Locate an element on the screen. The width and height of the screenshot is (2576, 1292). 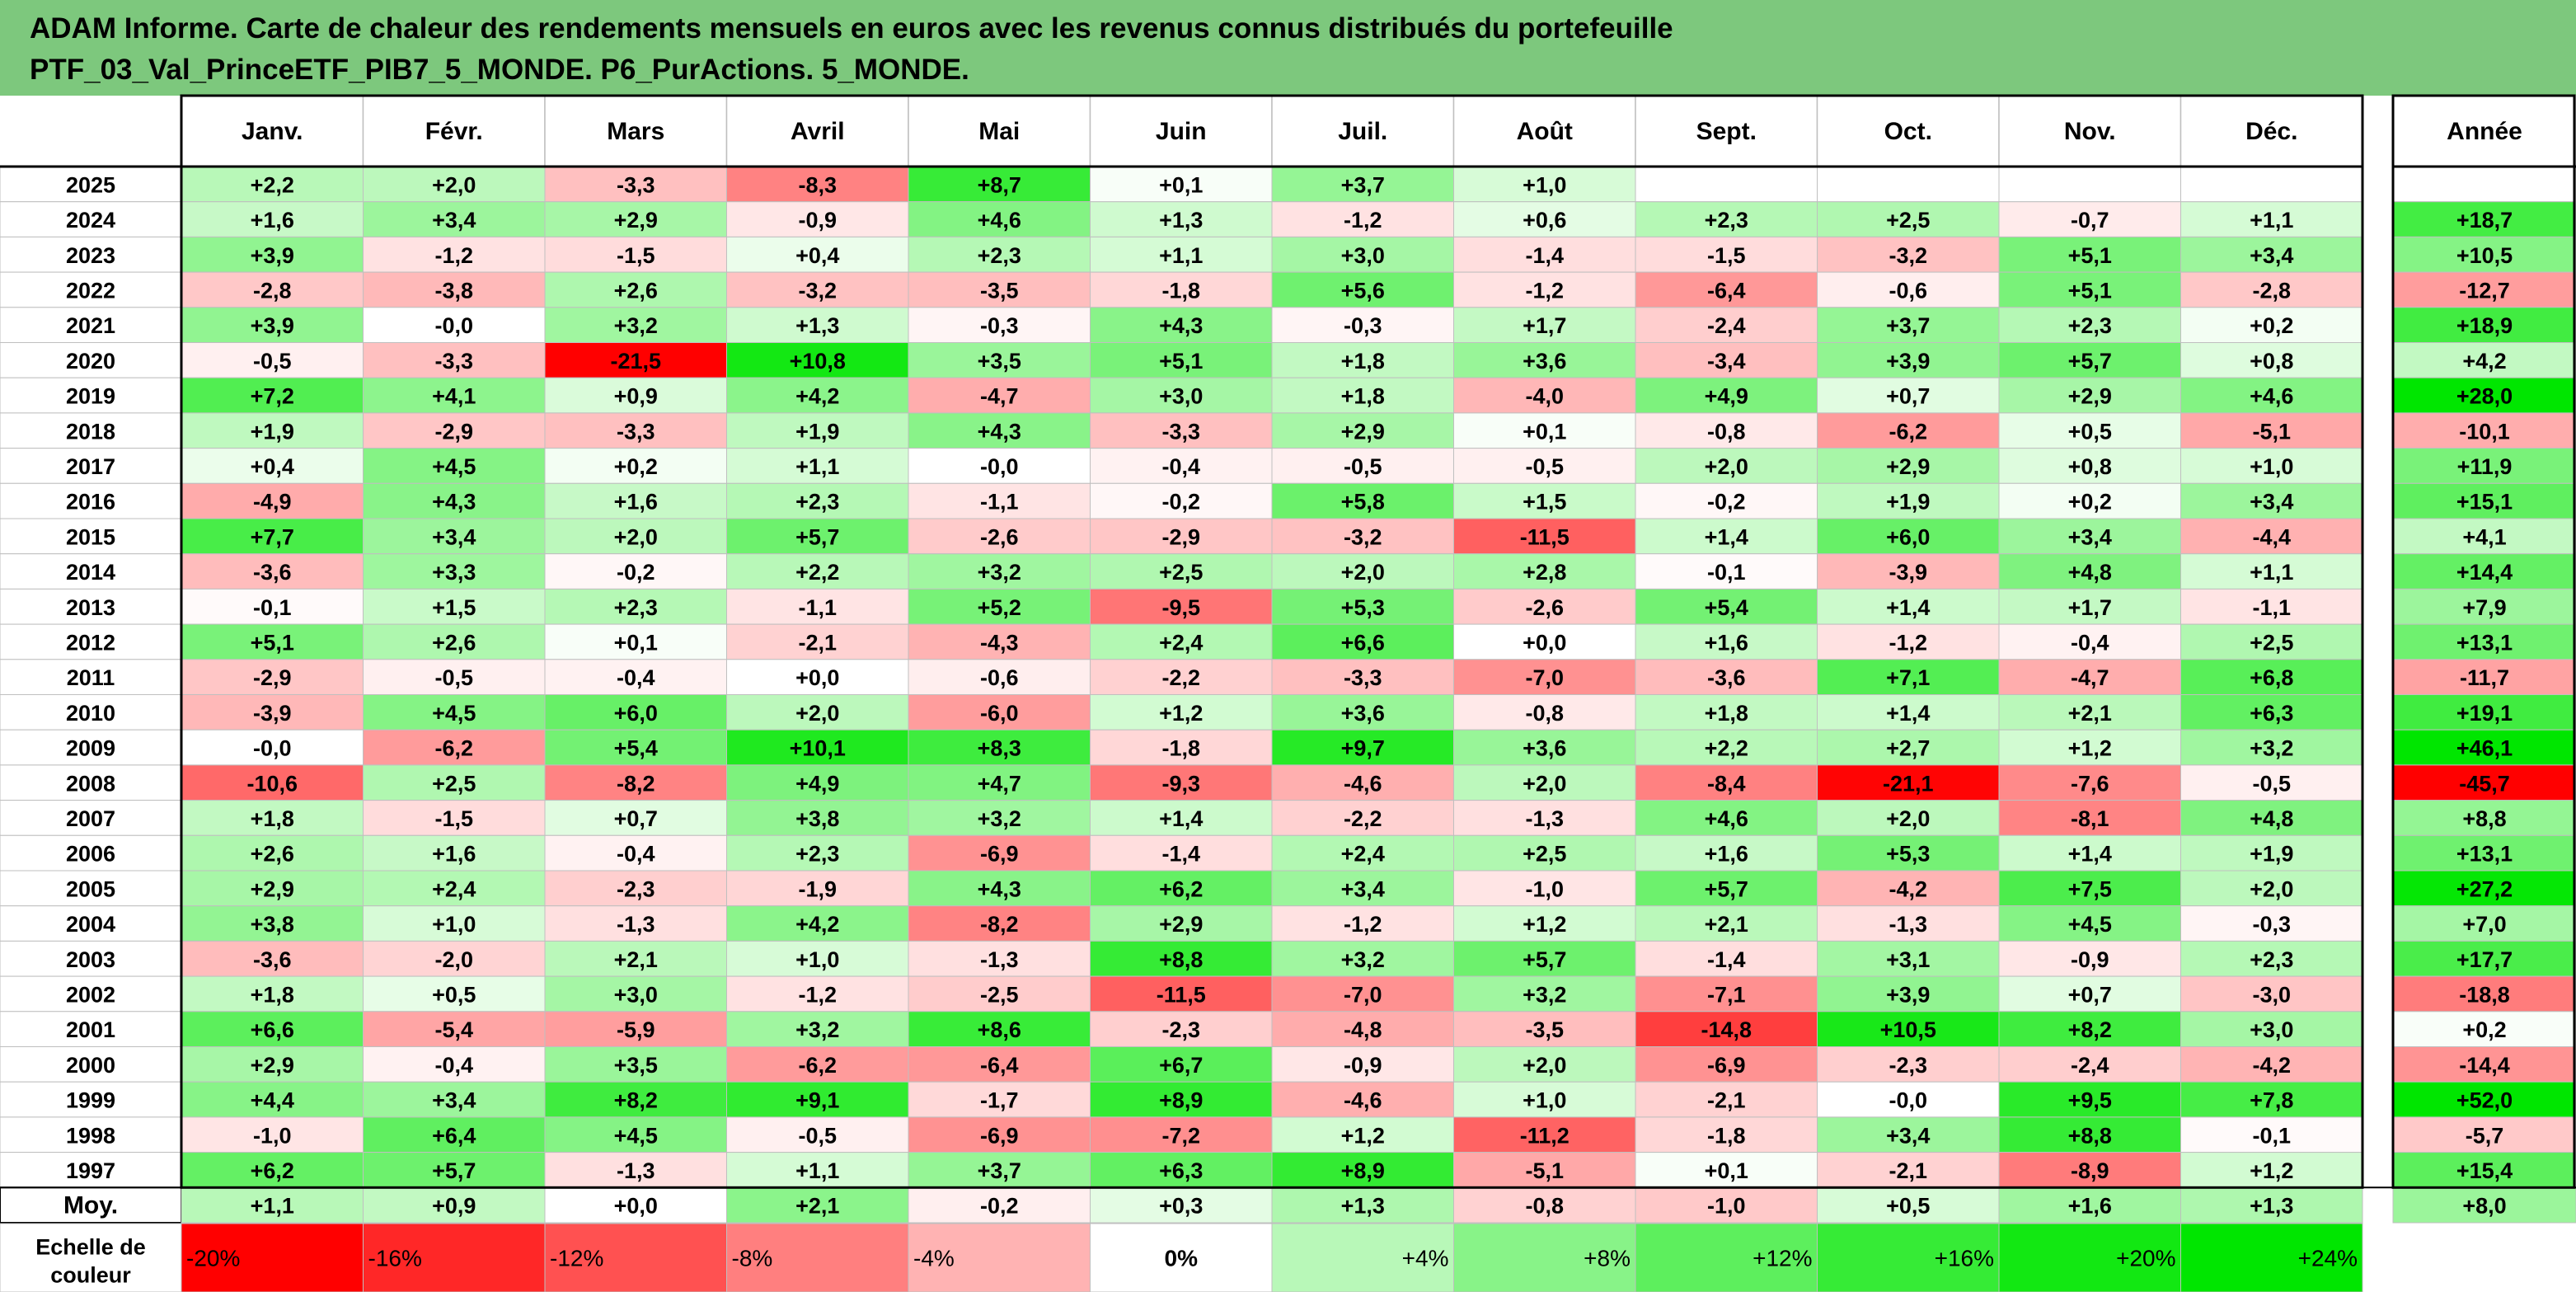
heat-cell-value: -3,0 is located at coordinates (2271, 994).